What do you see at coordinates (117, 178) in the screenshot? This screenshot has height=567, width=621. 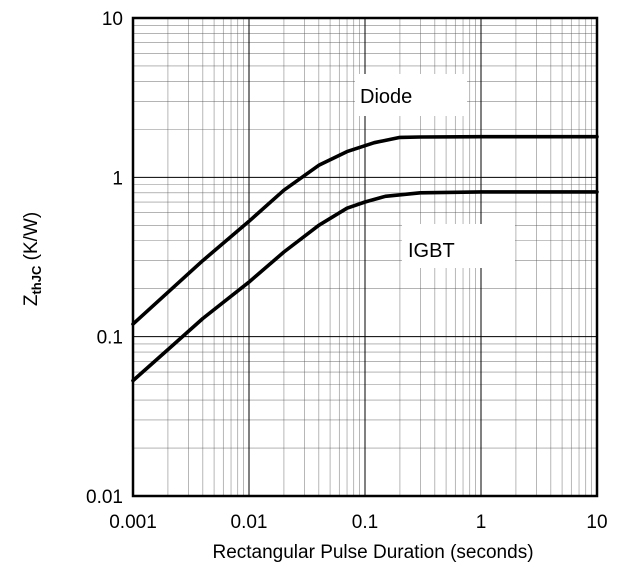 I see `y-tick-label: 1` at bounding box center [117, 178].